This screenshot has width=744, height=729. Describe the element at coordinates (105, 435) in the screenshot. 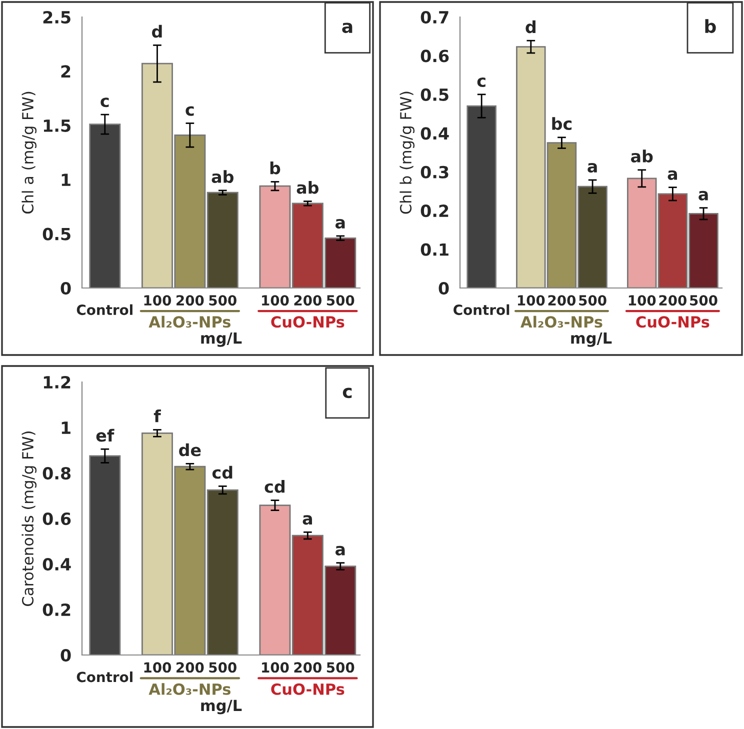

I see `data-label: ef` at that location.